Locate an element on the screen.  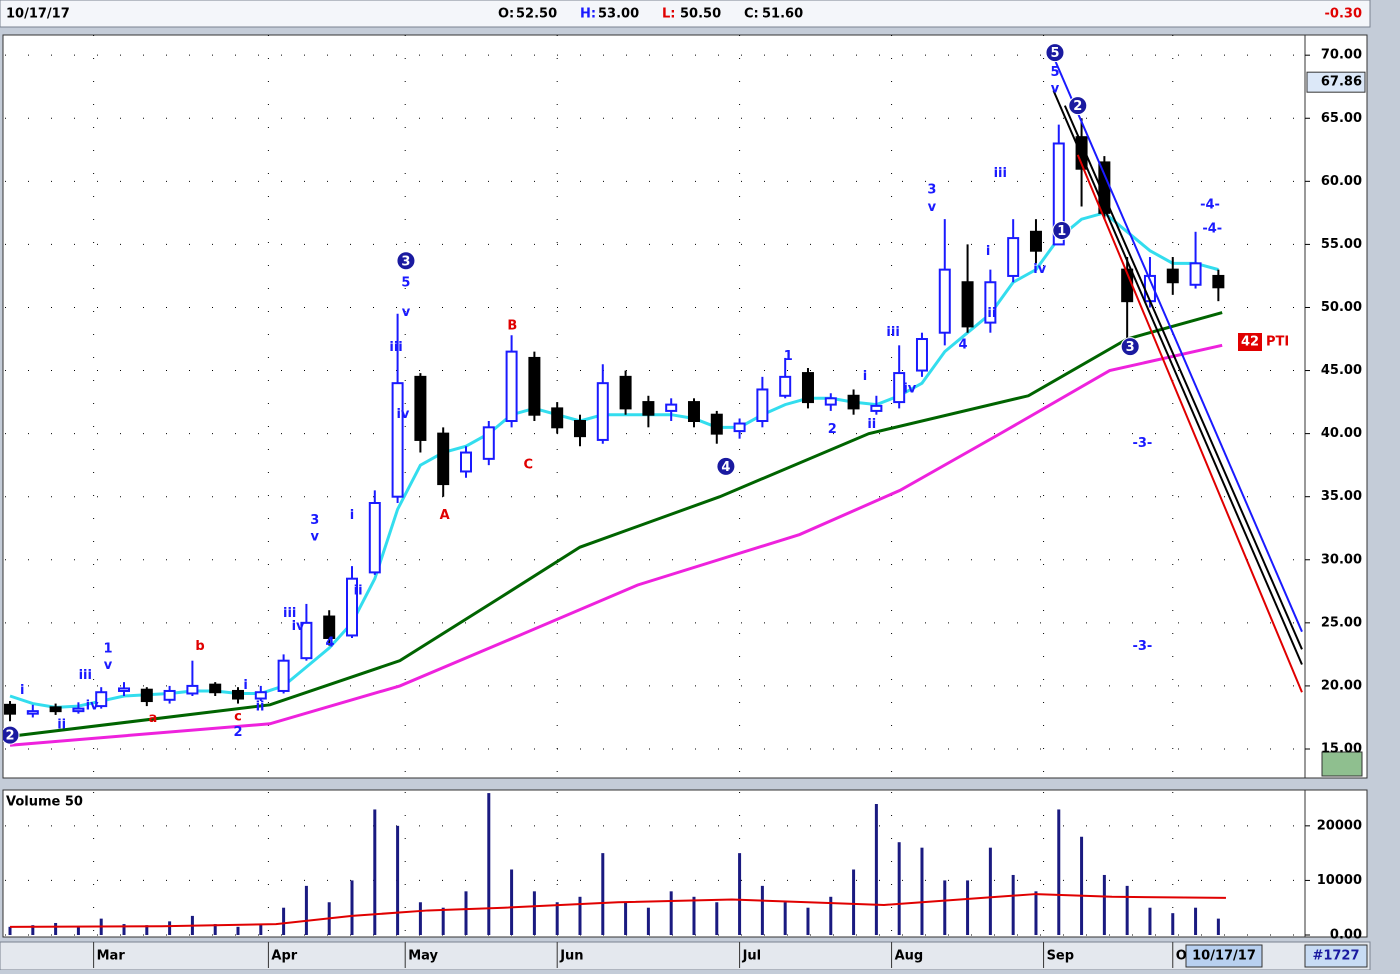
ohlc-label: C: is located at coordinates (751, 14).